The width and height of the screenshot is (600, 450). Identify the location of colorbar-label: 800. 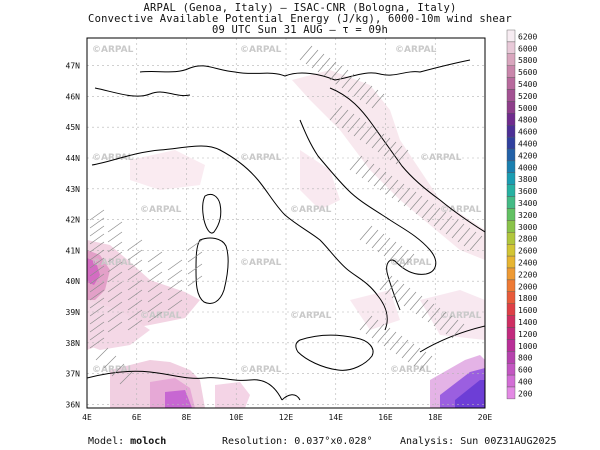
(525, 358).